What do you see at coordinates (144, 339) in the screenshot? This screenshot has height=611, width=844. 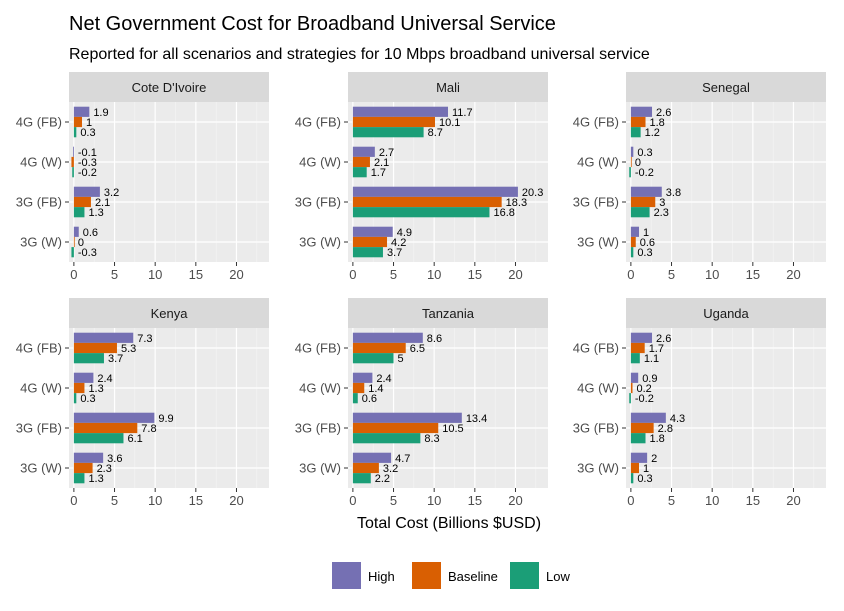 I see `data-label: 7.3` at bounding box center [144, 339].